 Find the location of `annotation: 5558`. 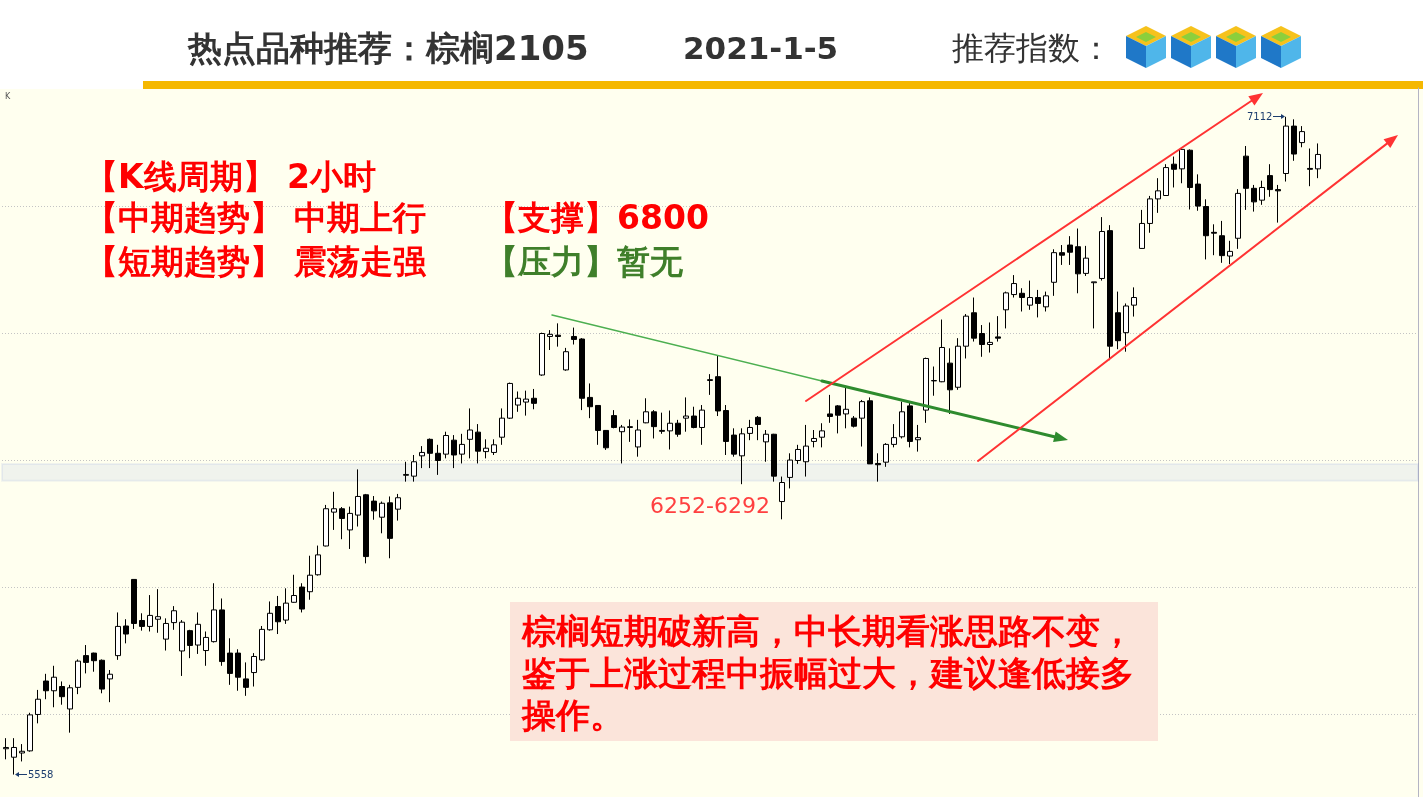

annotation: 5558 is located at coordinates (41, 774).